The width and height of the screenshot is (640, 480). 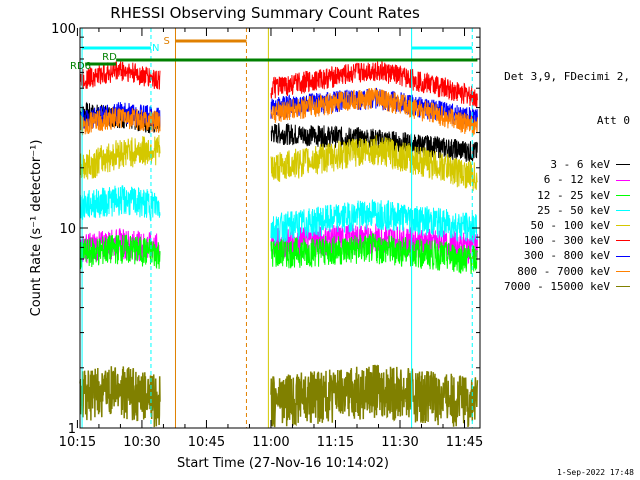 I want to click on legend-entry: 800 - 7000 keV, so click(x=567, y=271).